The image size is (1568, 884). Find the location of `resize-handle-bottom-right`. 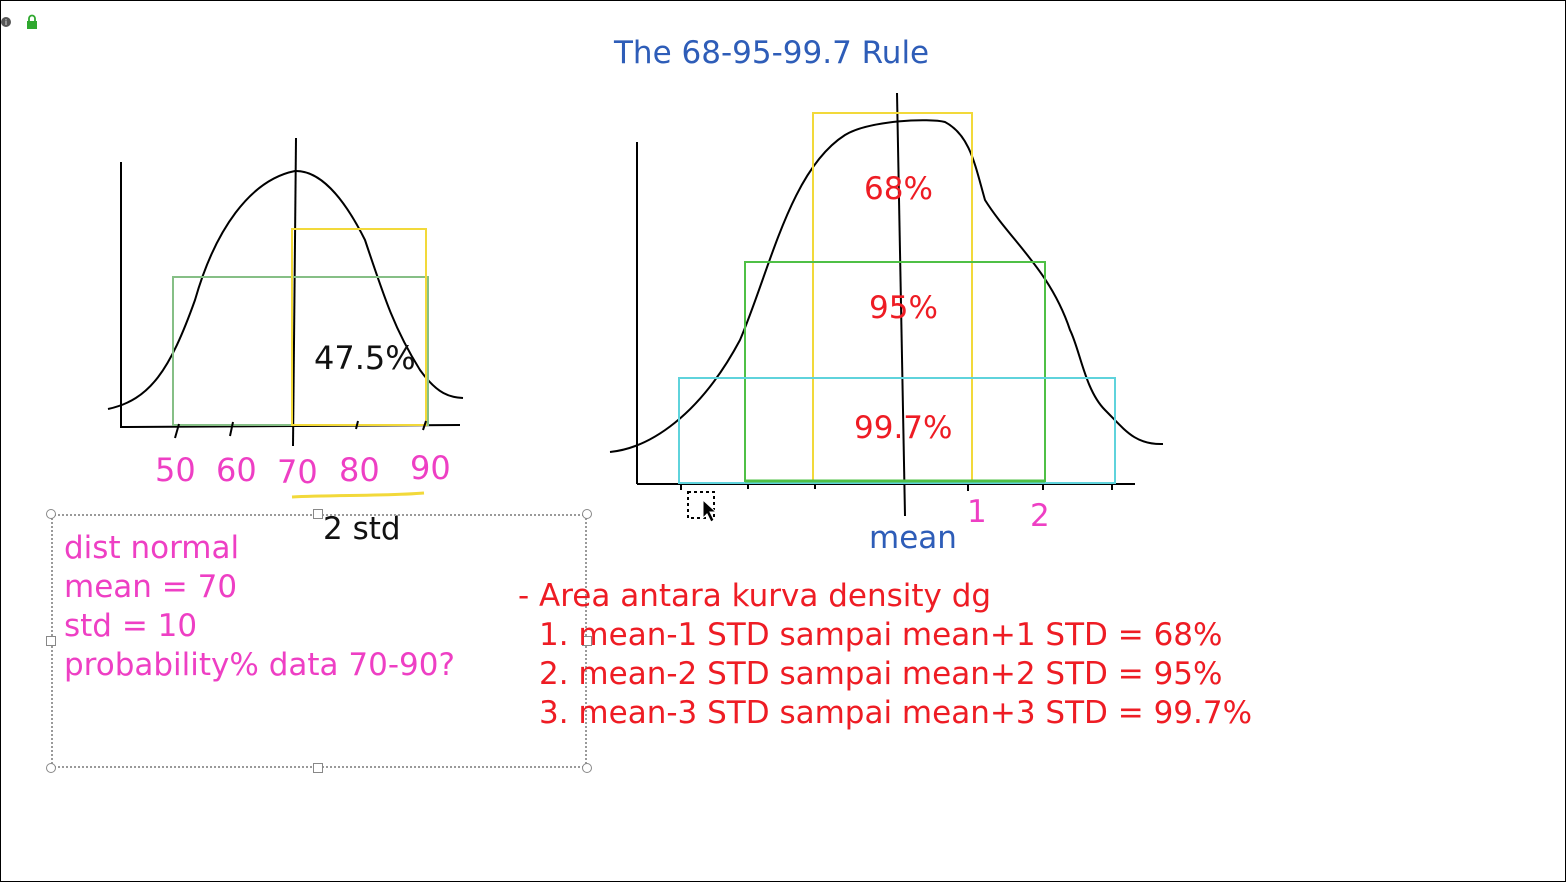

resize-handle-bottom-right is located at coordinates (587, 768).